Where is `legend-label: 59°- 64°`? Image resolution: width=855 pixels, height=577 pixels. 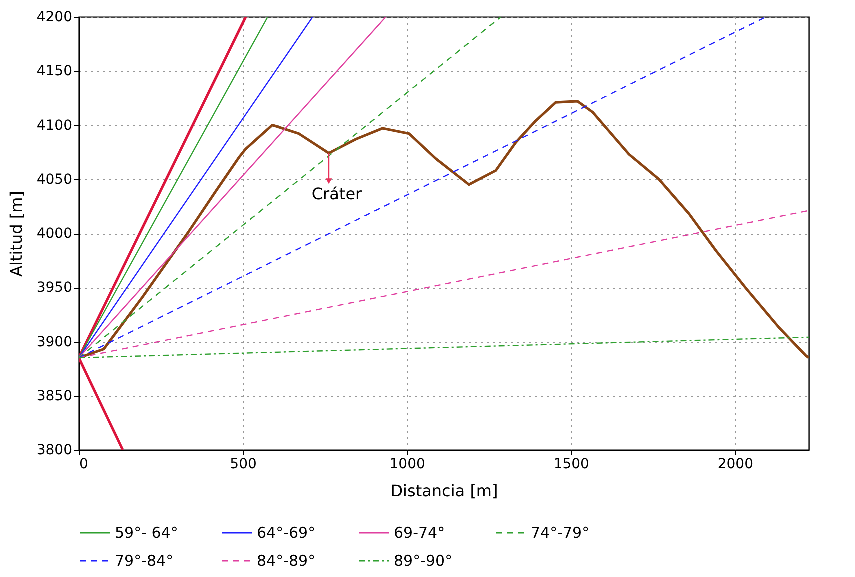
legend-label: 59°- 64° is located at coordinates (146, 533).